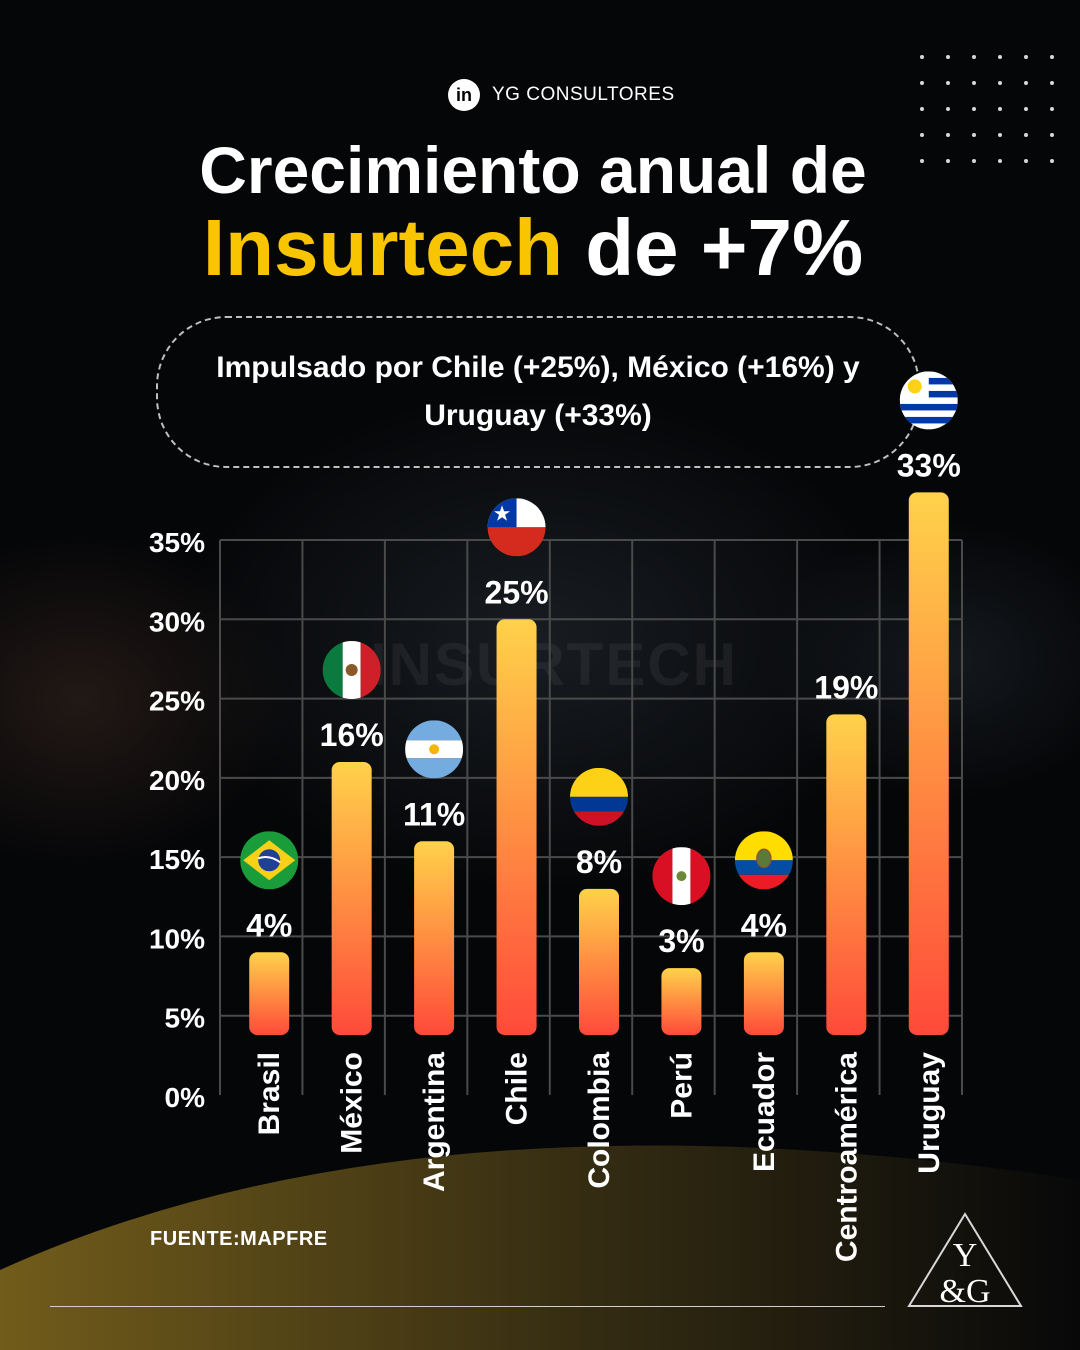 This screenshot has height=1350, width=1080. What do you see at coordinates (269, 860) in the screenshot?
I see `brazil-flag-icon` at bounding box center [269, 860].